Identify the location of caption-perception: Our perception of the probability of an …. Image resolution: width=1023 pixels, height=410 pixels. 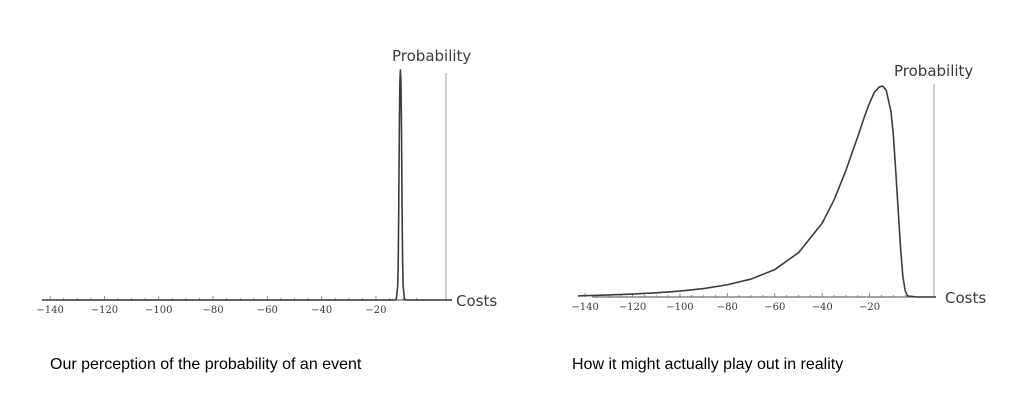
(206, 364).